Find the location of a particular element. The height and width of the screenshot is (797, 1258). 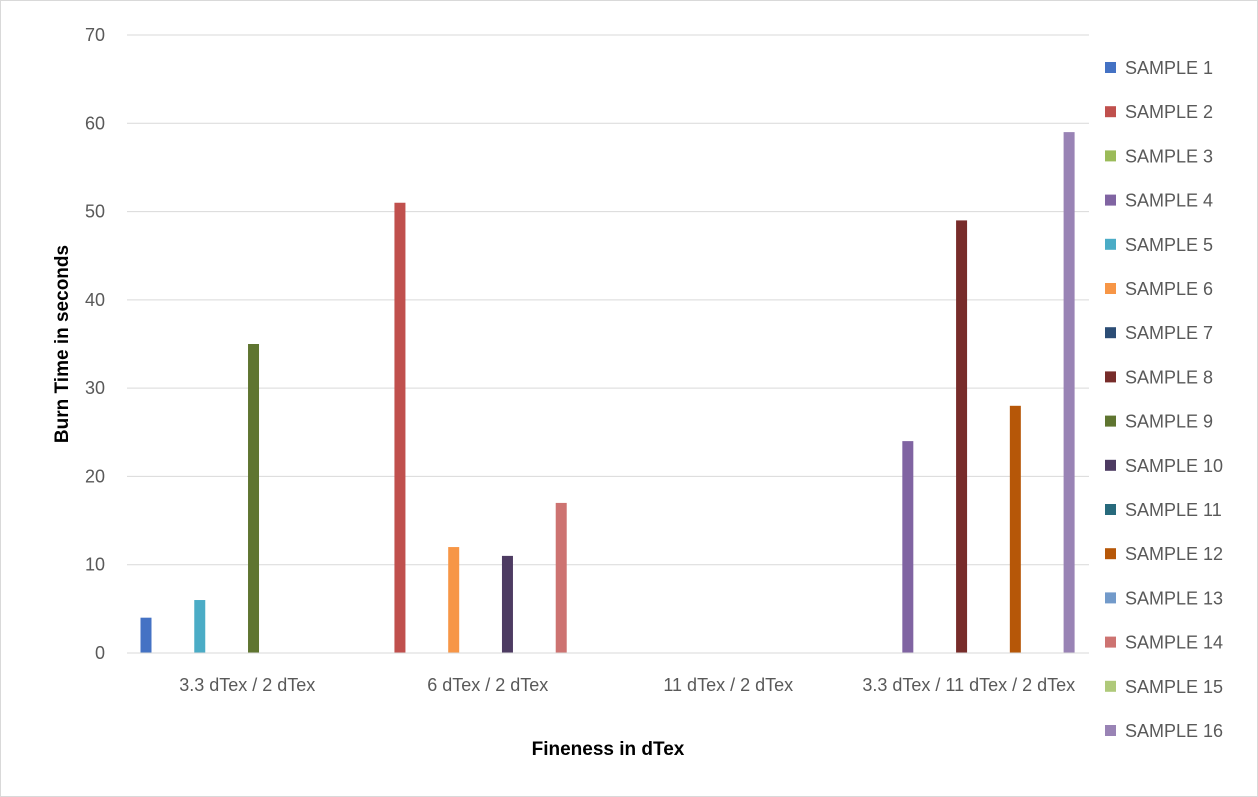

legend-label: SAMPLE 7 is located at coordinates (1169, 333).